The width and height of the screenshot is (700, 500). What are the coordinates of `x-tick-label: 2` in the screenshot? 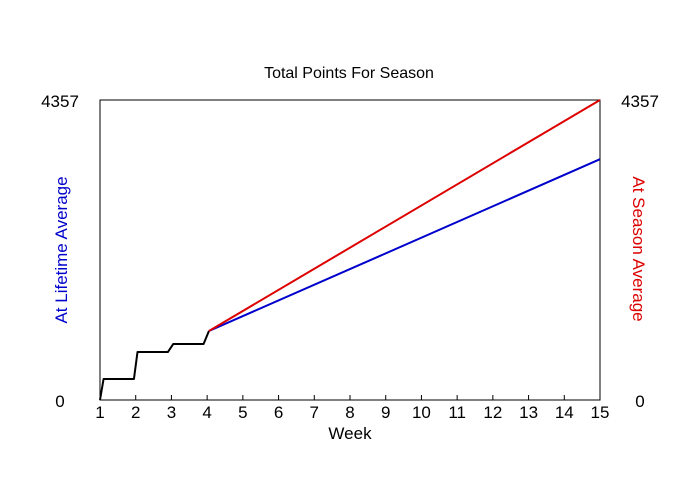 It's located at (135, 412).